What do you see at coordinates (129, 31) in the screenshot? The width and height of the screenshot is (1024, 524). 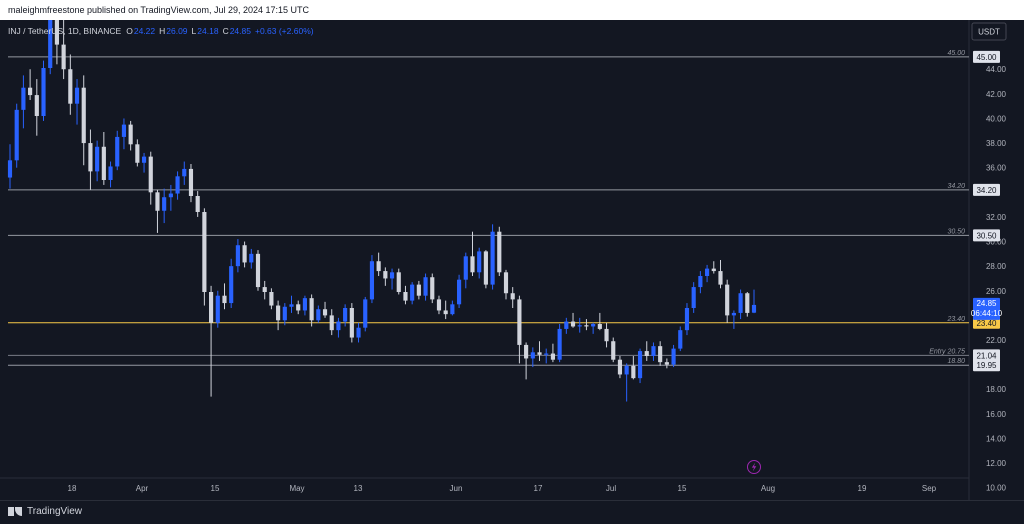 I see `ohlc-key: O` at bounding box center [129, 31].